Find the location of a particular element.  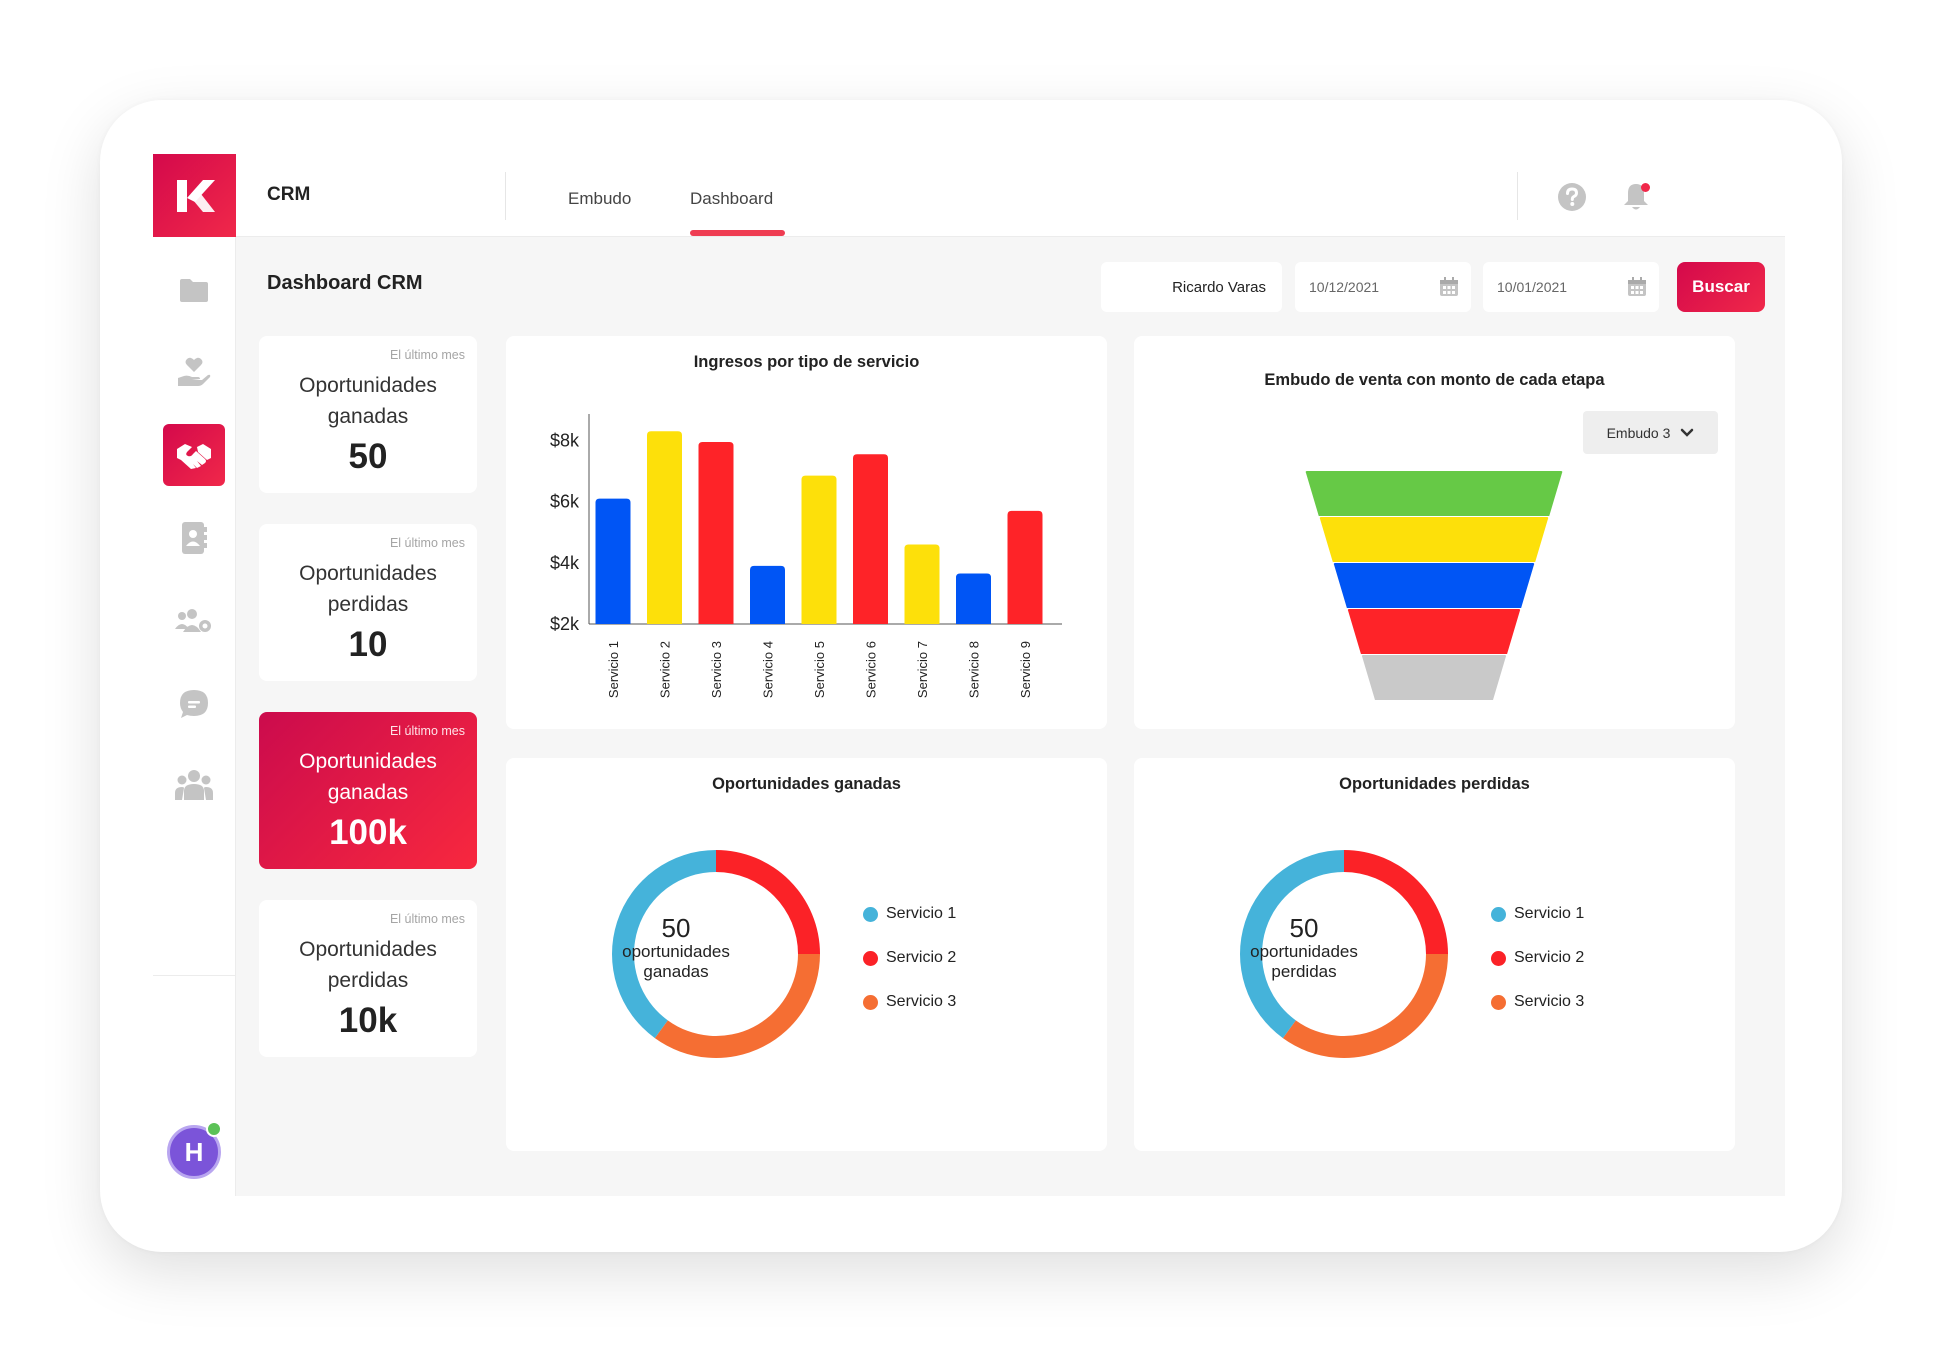

date-to-field: 10/01/2021 is located at coordinates (1571, 287).